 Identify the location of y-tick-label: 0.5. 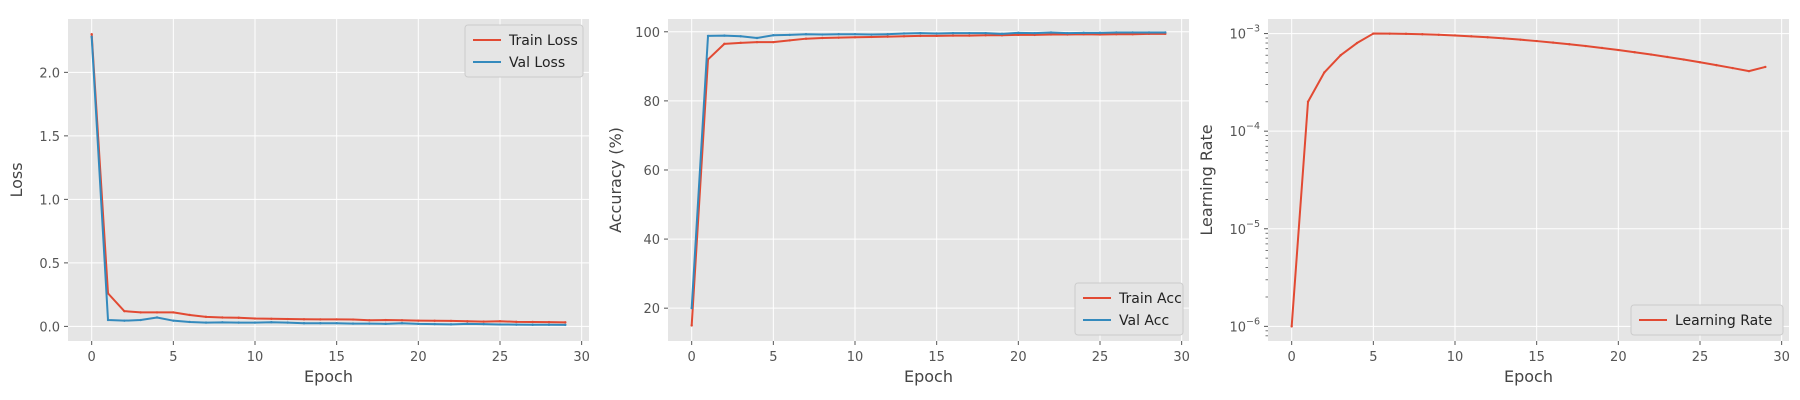
(49, 264).